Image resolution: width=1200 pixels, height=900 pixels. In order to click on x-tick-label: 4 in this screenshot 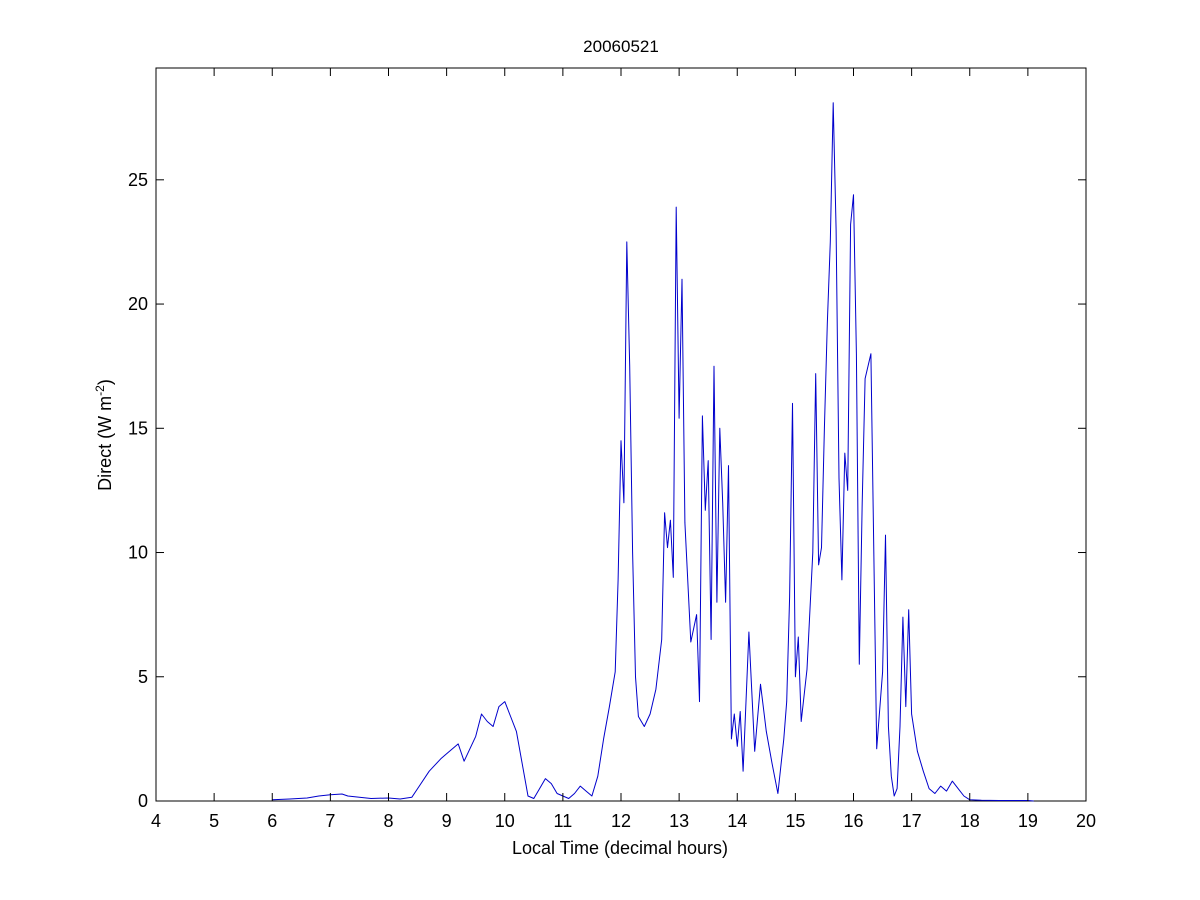, I will do `click(156, 821)`.